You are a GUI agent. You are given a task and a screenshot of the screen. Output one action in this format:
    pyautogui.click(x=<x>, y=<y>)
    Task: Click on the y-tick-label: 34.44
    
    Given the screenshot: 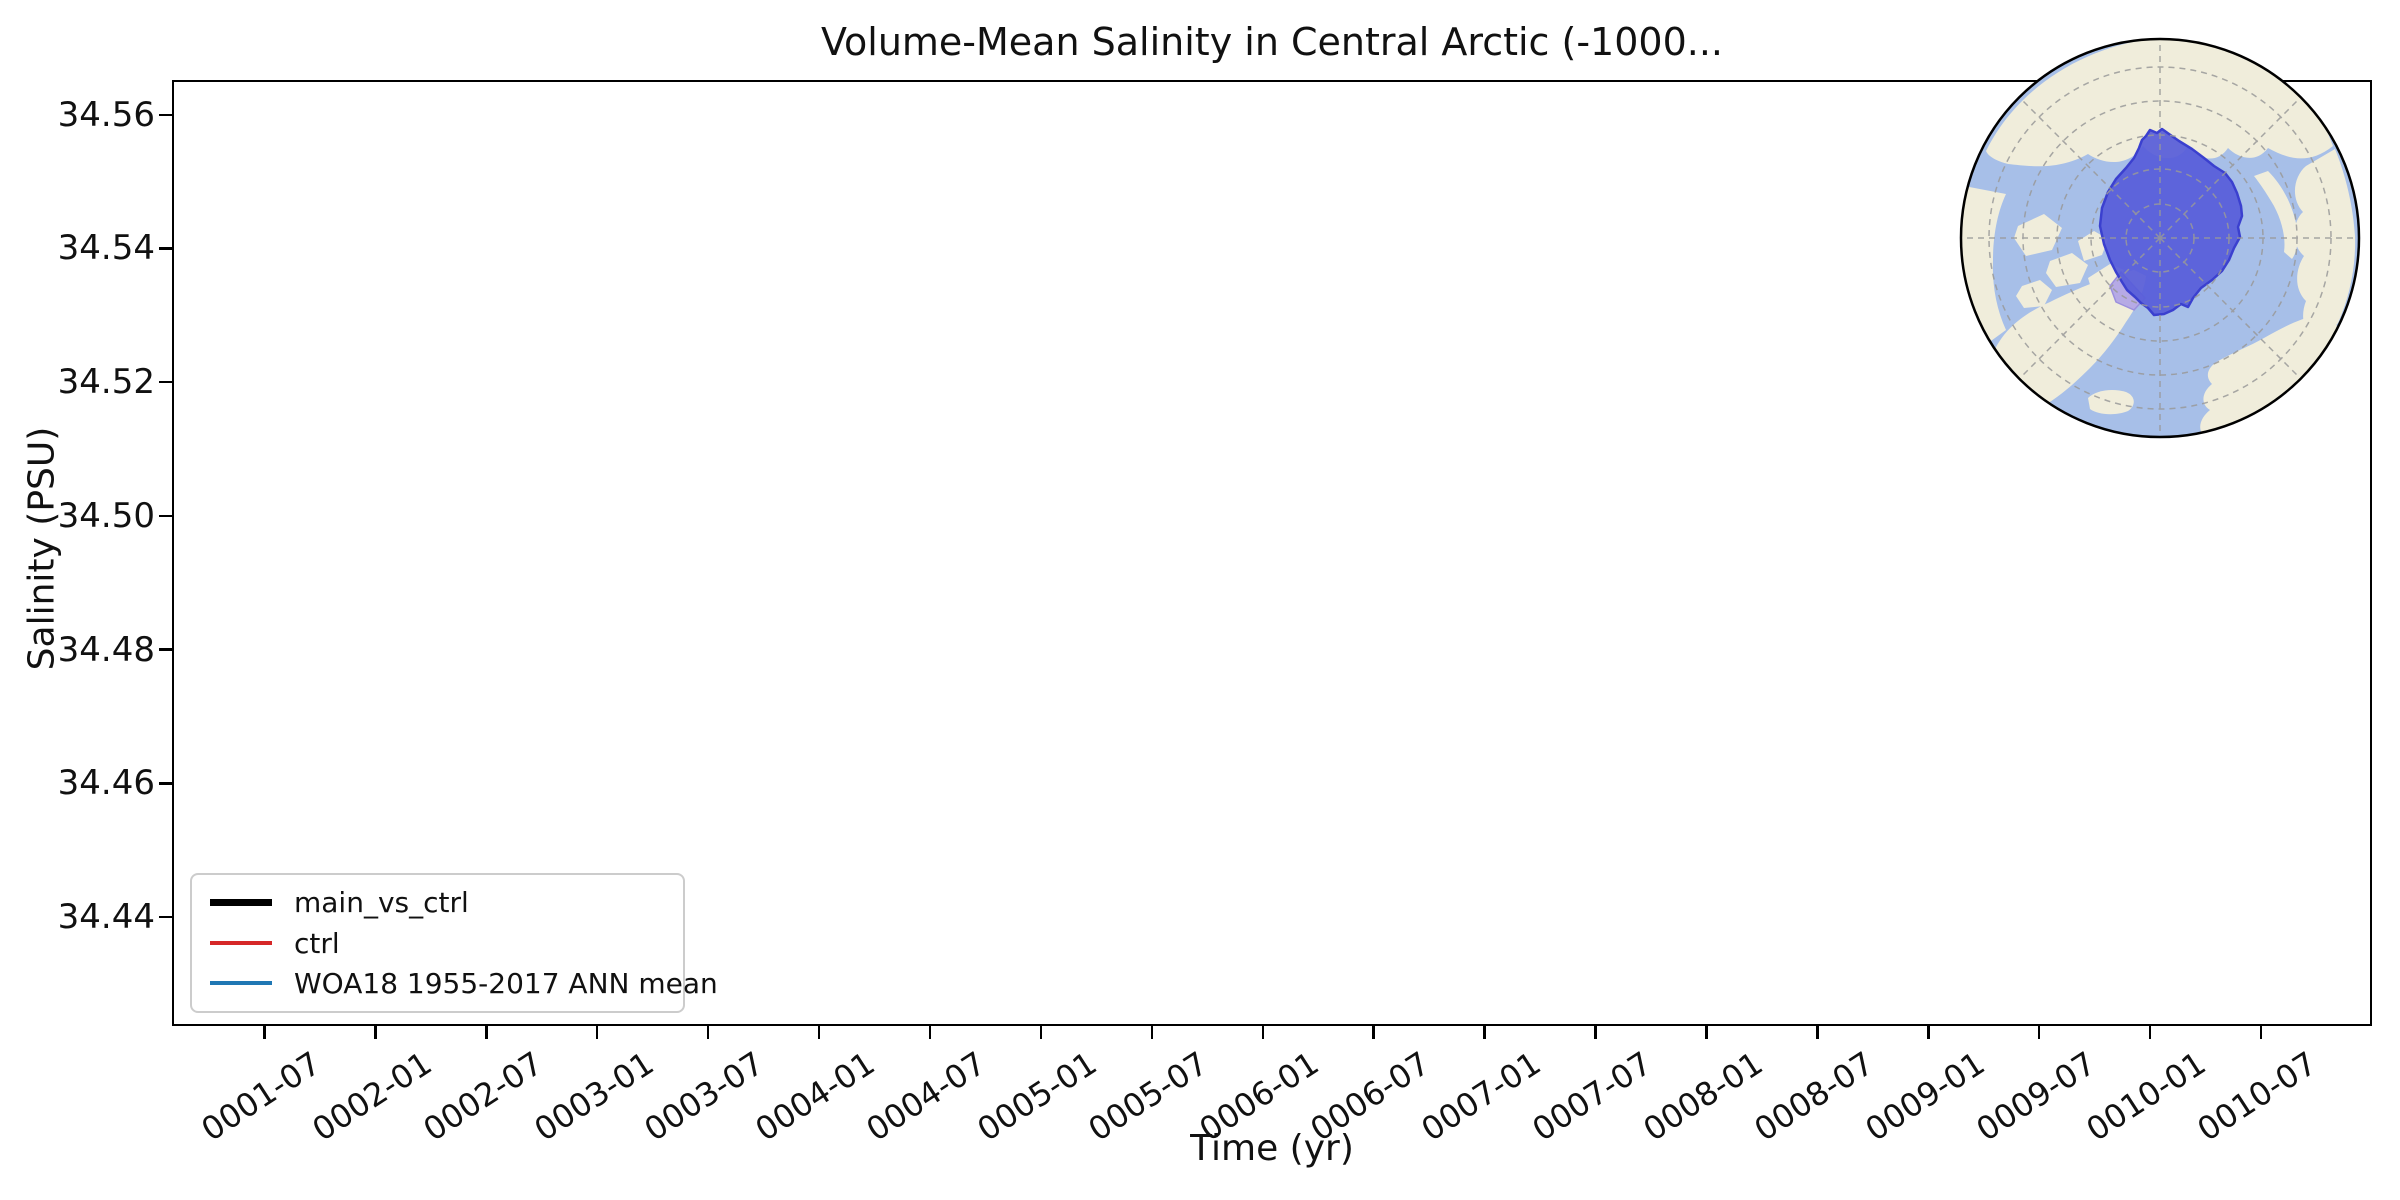 What is the action you would take?
    pyautogui.click(x=106, y=917)
    